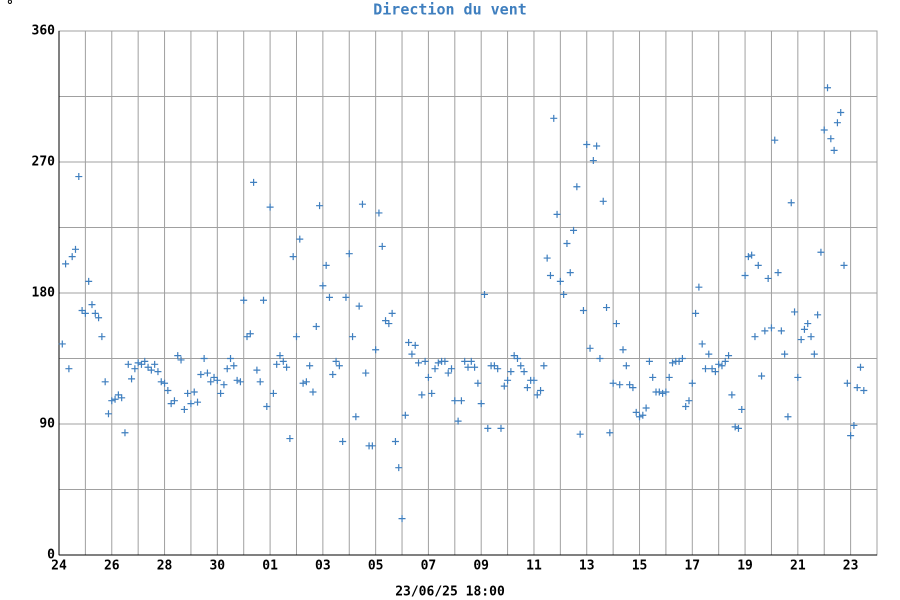 The width and height of the screenshot is (900, 600). I want to click on x-tick-label: 15, so click(640, 566).